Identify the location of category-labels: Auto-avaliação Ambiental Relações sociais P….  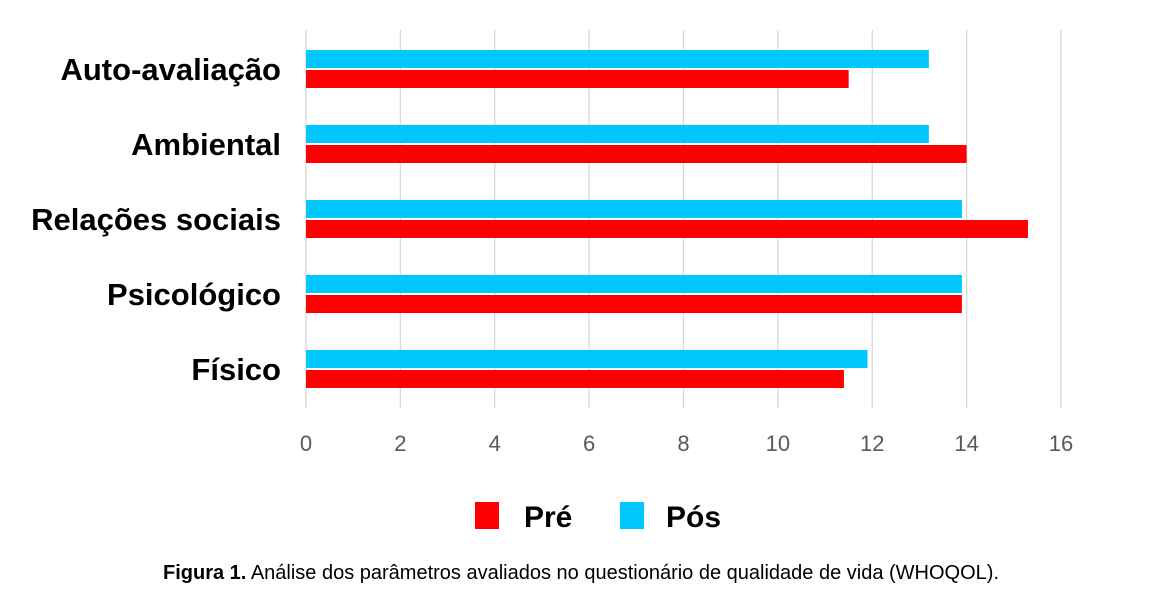
(156, 219).